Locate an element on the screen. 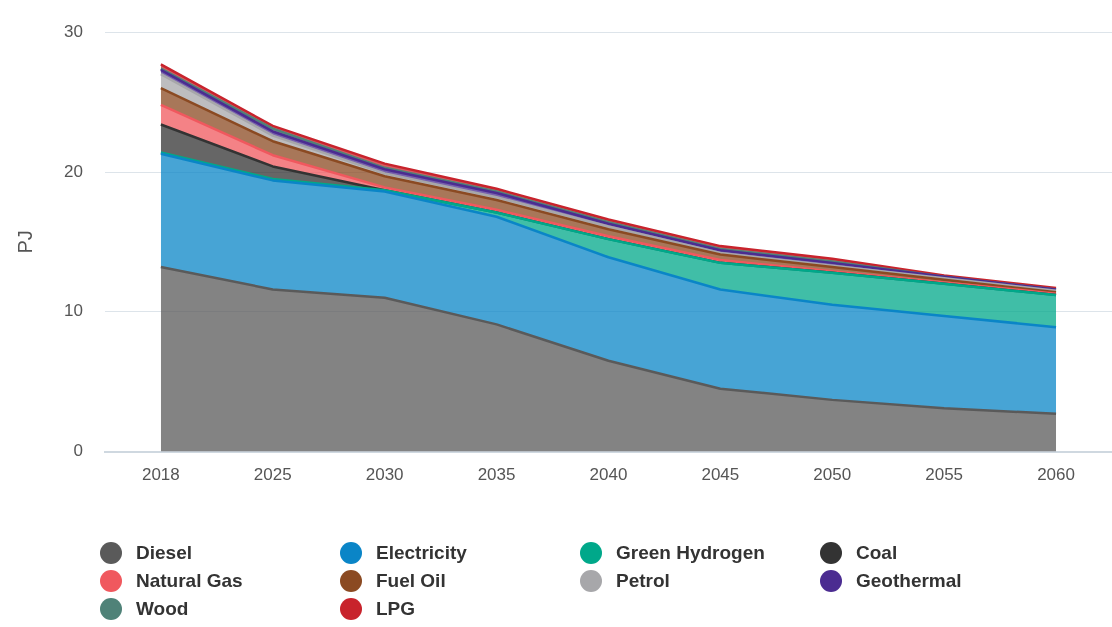  legend-label: Geothermal is located at coordinates (909, 581).